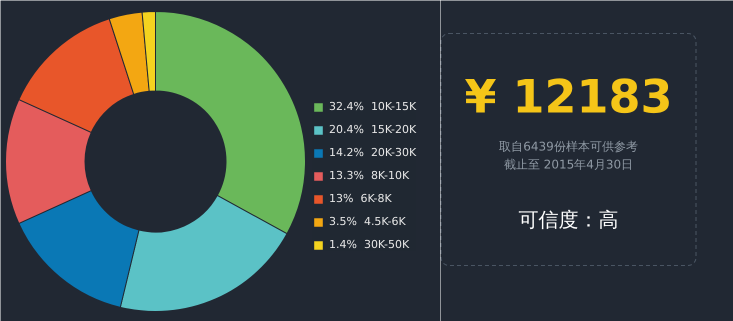 The width and height of the screenshot is (733, 321). What do you see at coordinates (372, 152) in the screenshot?
I see `legend-label: 14.2% 20K-30K` at bounding box center [372, 152].